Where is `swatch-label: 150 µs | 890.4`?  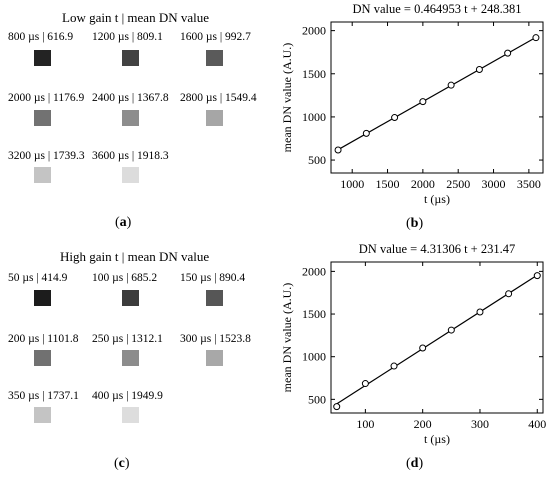
swatch-label: 150 µs | 890.4 is located at coordinates (213, 278).